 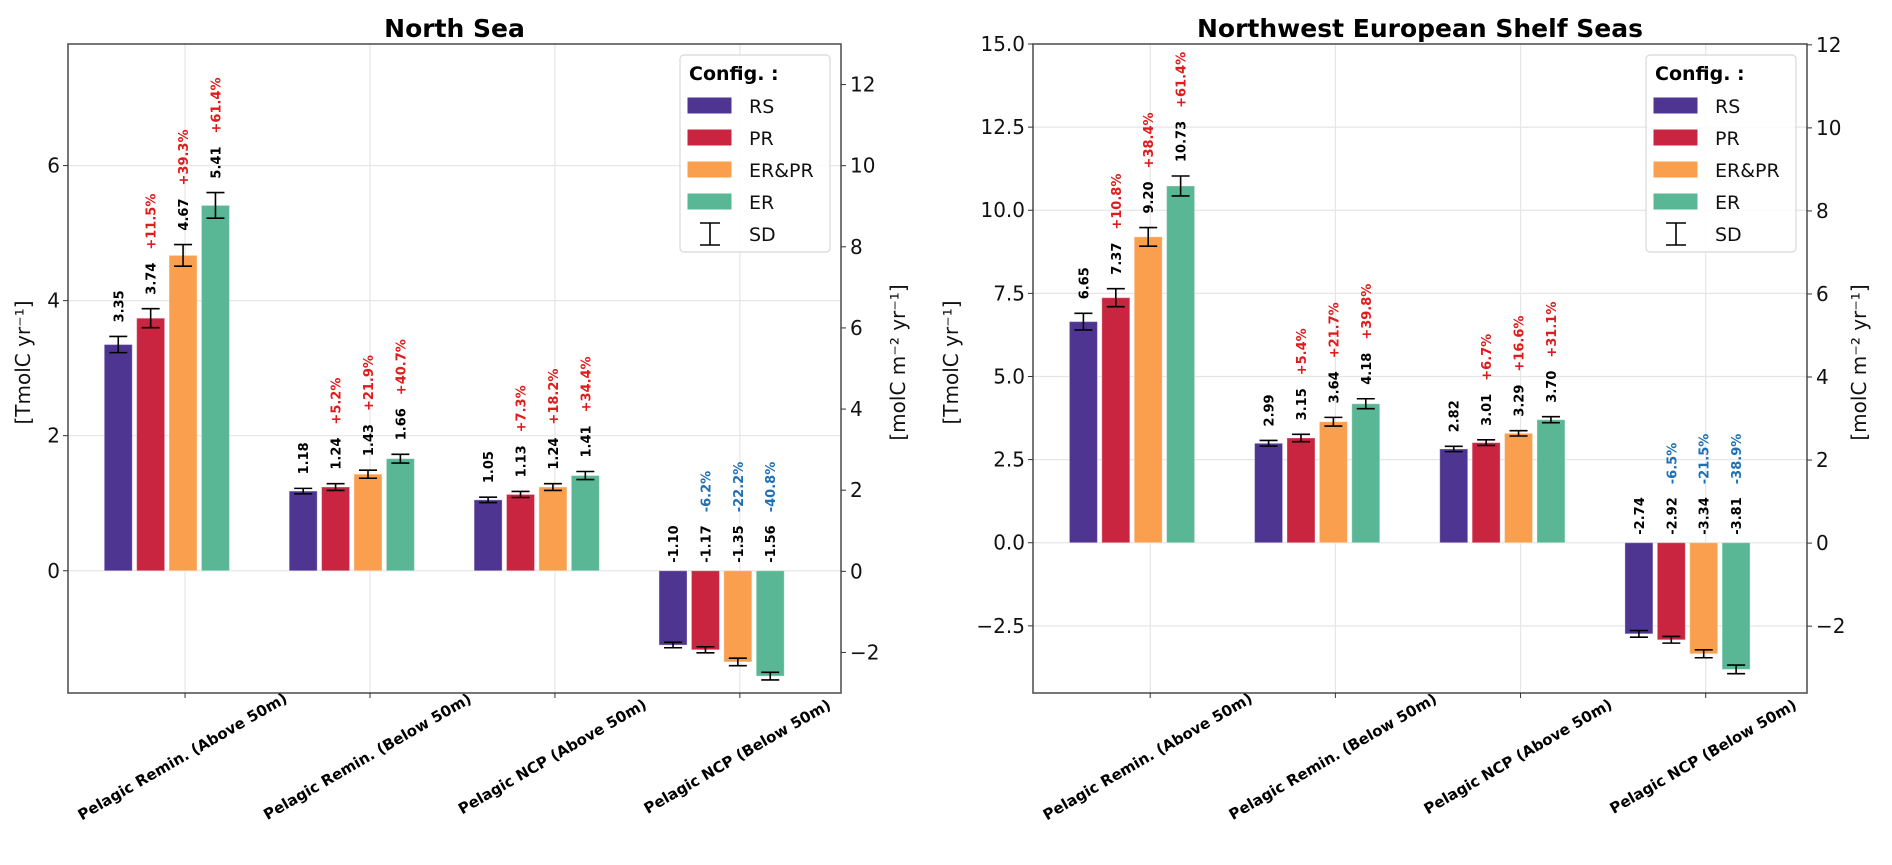 I want to click on percent-change-label: -21.5%, so click(x=1705, y=459).